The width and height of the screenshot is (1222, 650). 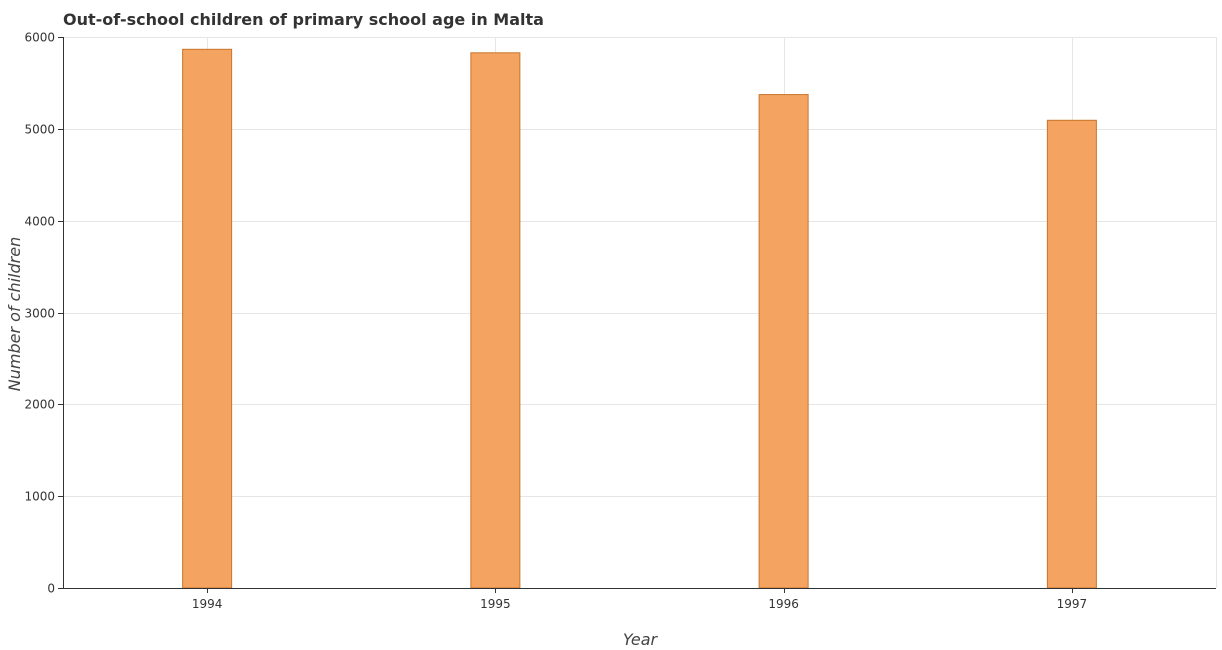 What do you see at coordinates (39, 314) in the screenshot?
I see `y-tick-label: 3000` at bounding box center [39, 314].